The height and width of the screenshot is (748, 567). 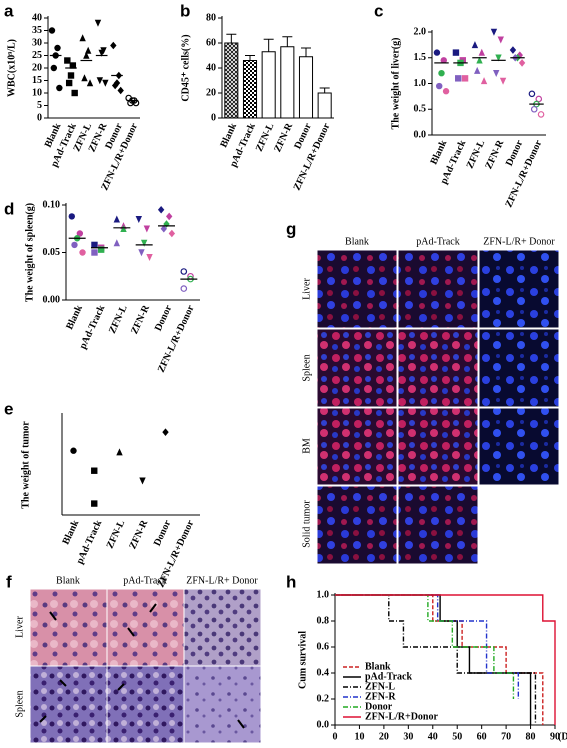 What do you see at coordinates (323, 672) in the screenshot?
I see `y-tick-label: 0.4` at bounding box center [323, 672].